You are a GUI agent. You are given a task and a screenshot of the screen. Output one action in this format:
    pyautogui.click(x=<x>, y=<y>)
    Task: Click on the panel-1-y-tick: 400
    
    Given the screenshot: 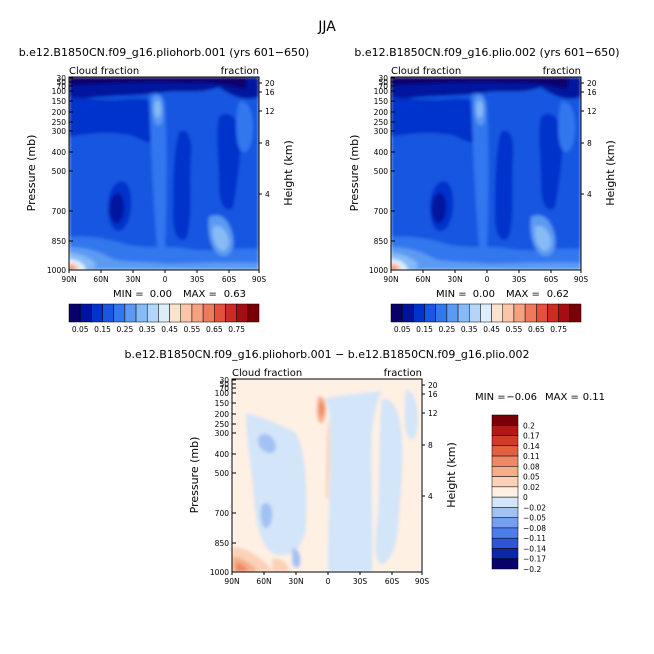 What is the action you would take?
    pyautogui.click(x=59, y=152)
    